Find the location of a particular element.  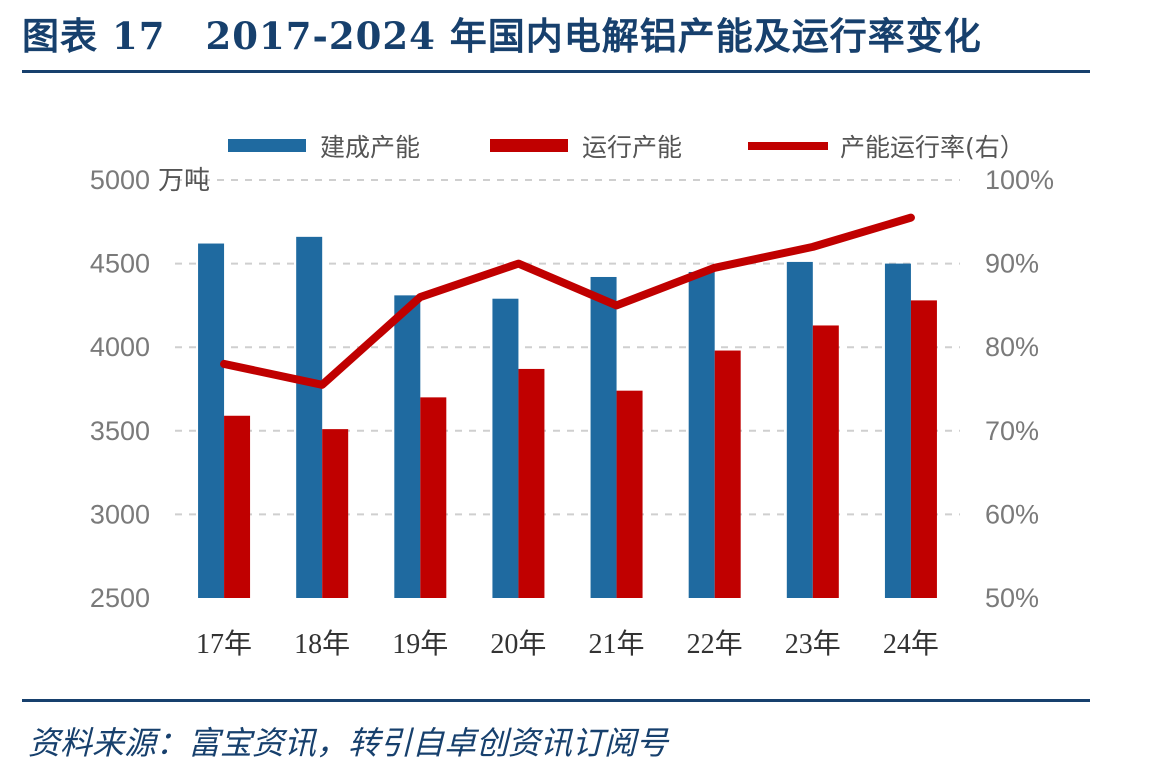

x-tick: 17年 is located at coordinates (224, 644).